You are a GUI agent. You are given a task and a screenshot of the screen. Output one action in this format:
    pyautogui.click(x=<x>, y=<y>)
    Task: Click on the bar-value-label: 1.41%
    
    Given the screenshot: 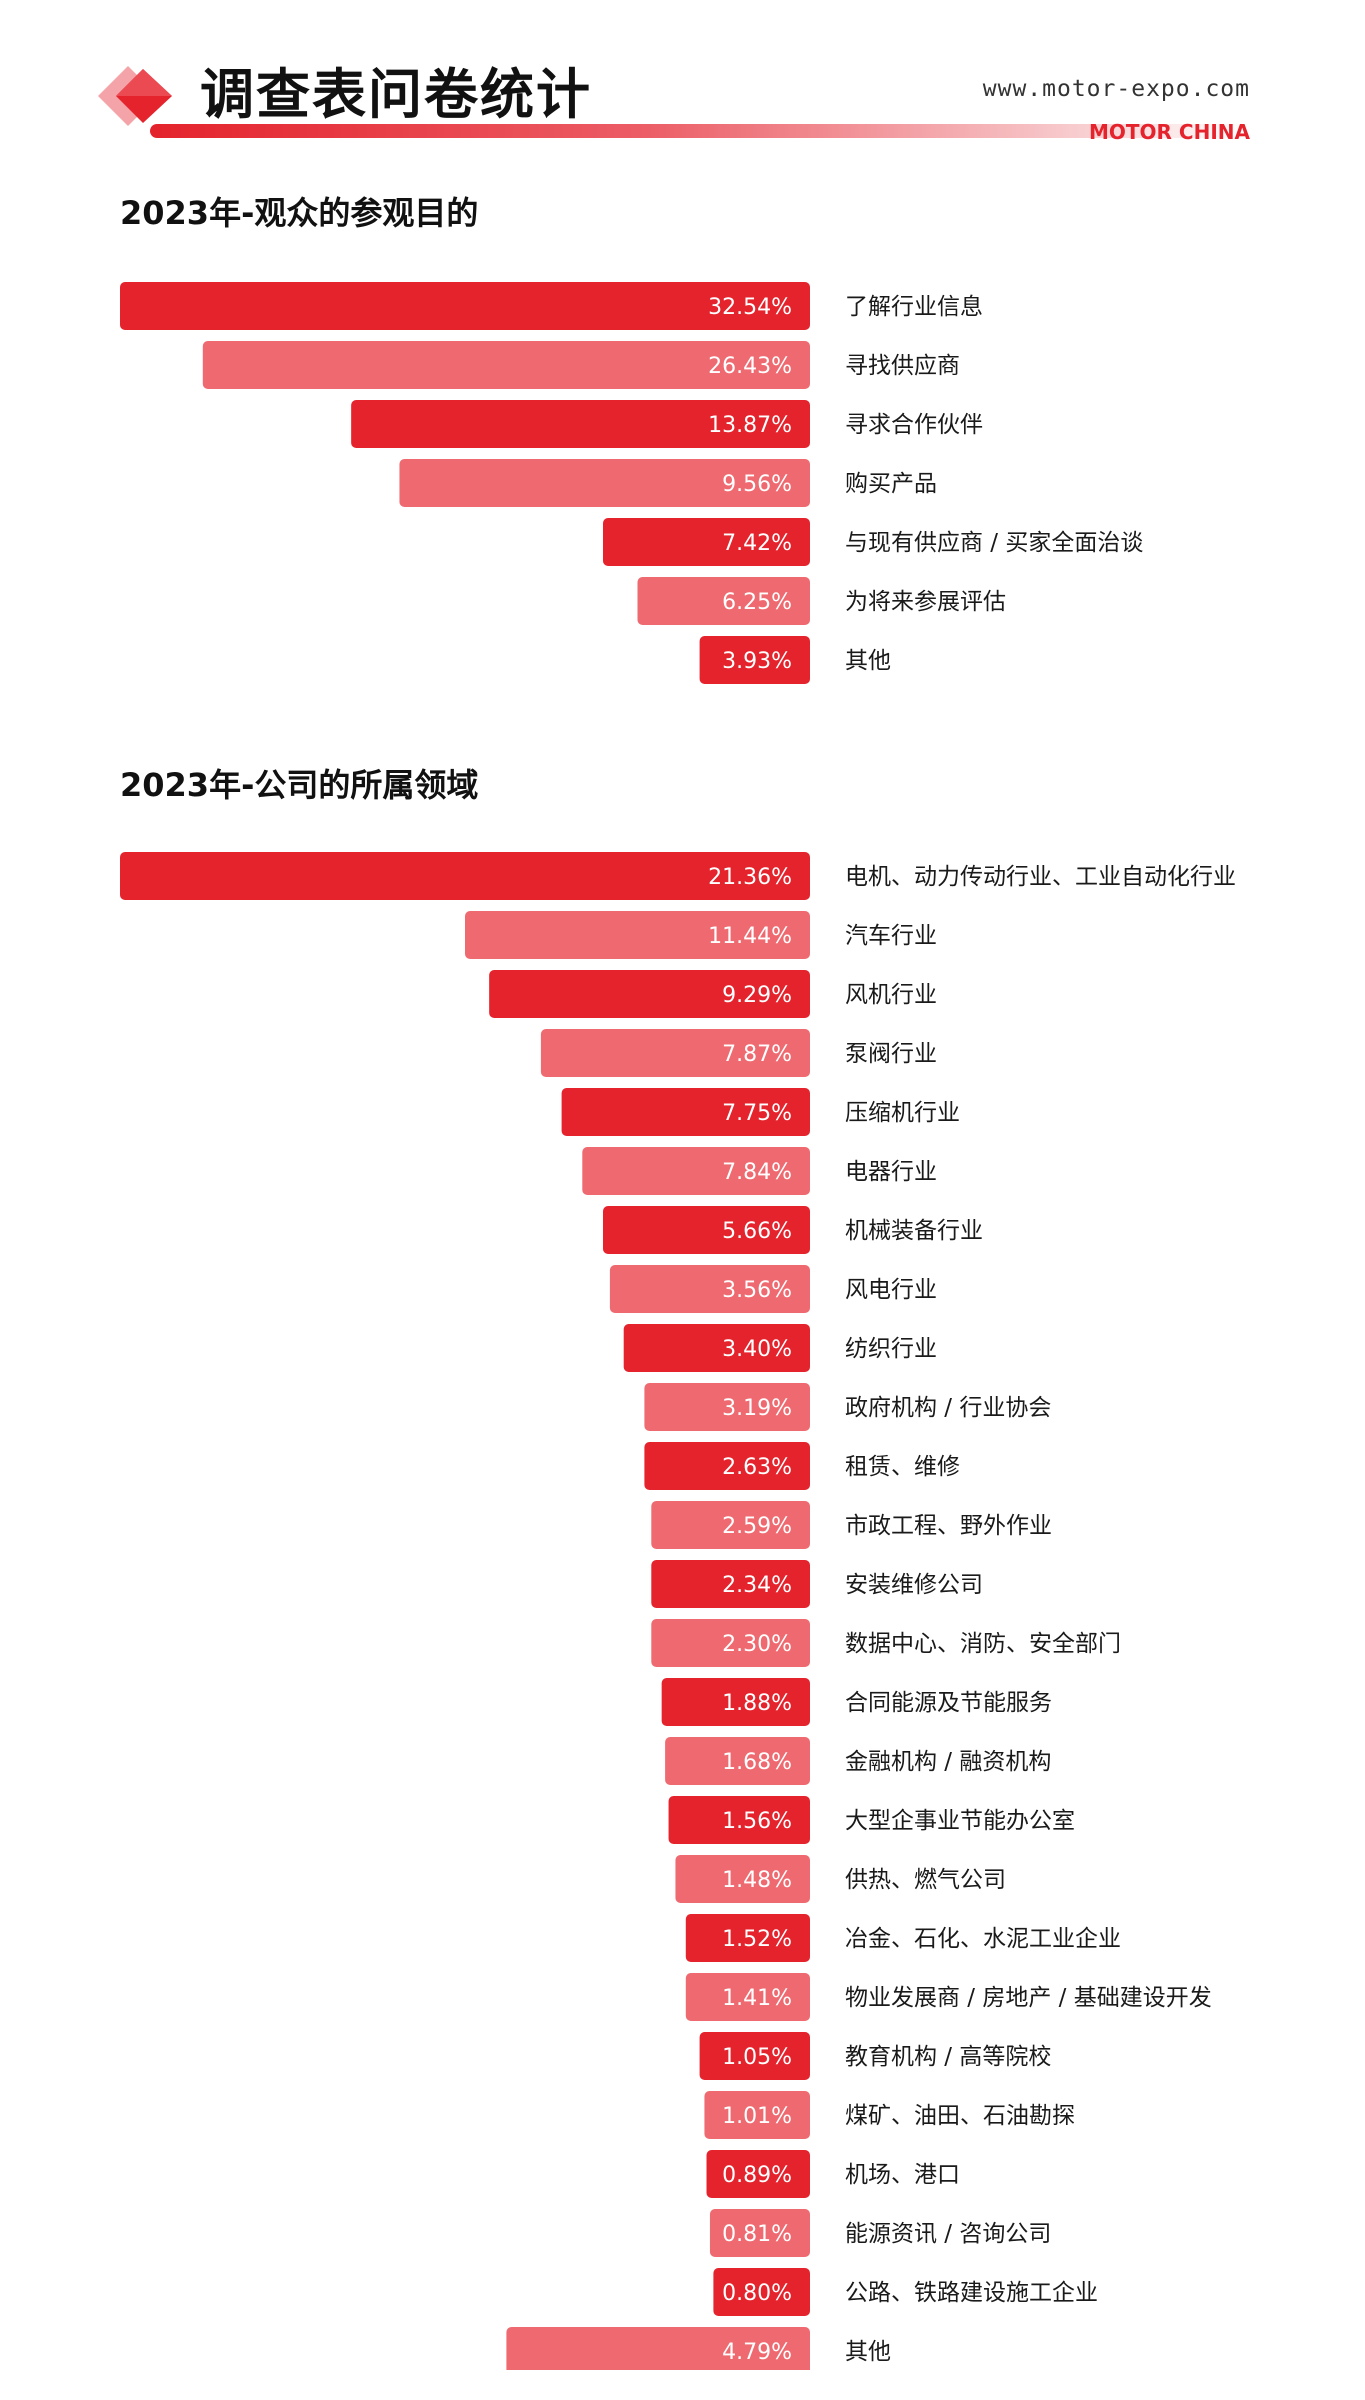 What is the action you would take?
    pyautogui.click(x=757, y=1998)
    